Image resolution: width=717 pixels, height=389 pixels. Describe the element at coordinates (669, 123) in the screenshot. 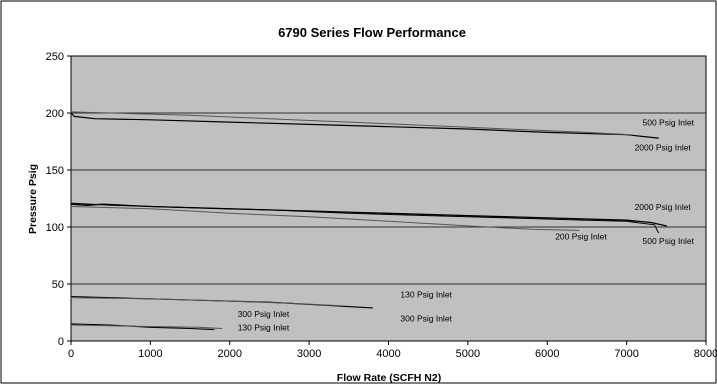

I see `series-label-1: 500 Psig Inlet` at that location.